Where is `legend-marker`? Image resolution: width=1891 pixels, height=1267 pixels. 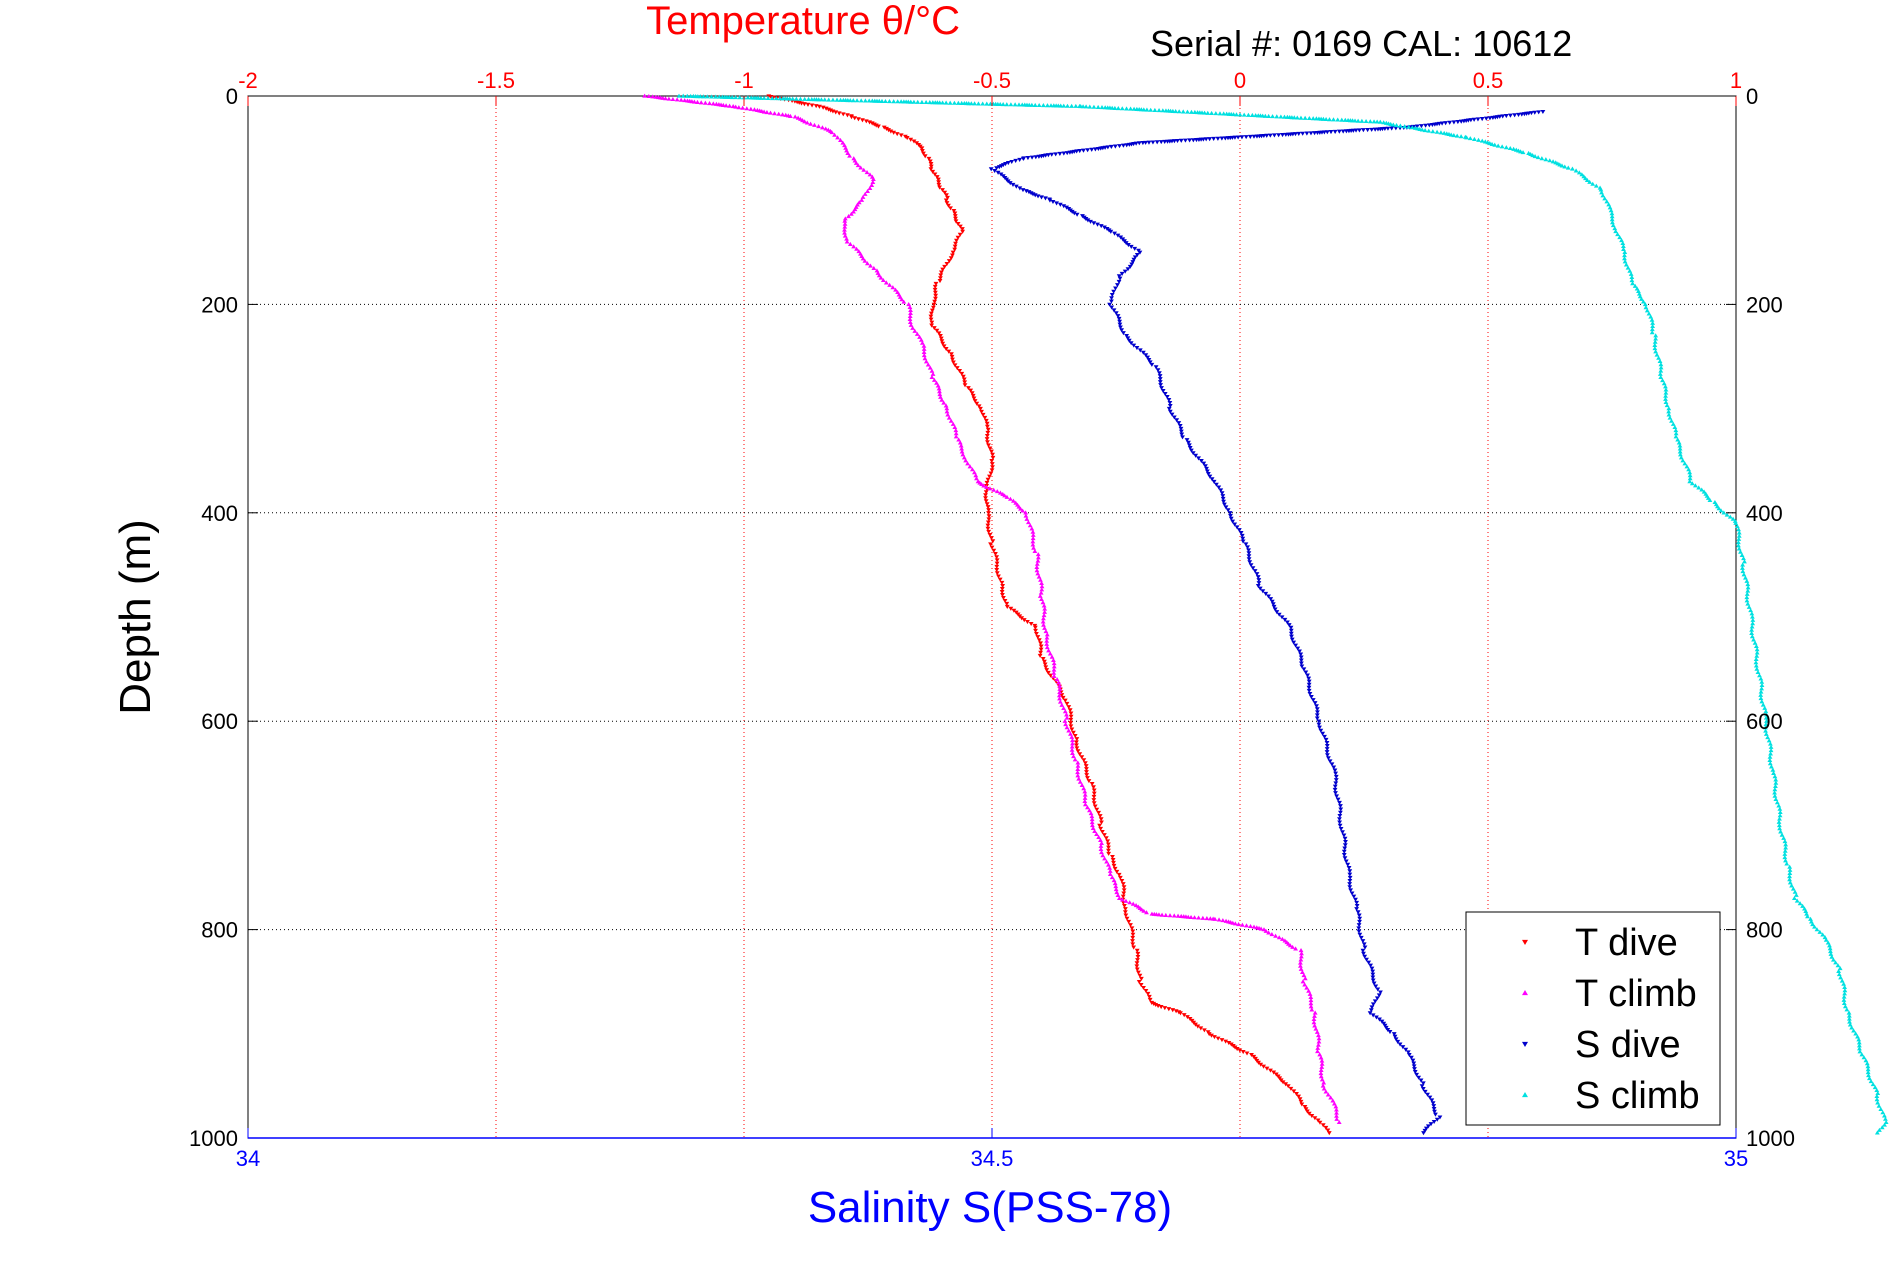 legend-marker is located at coordinates (1525, 942).